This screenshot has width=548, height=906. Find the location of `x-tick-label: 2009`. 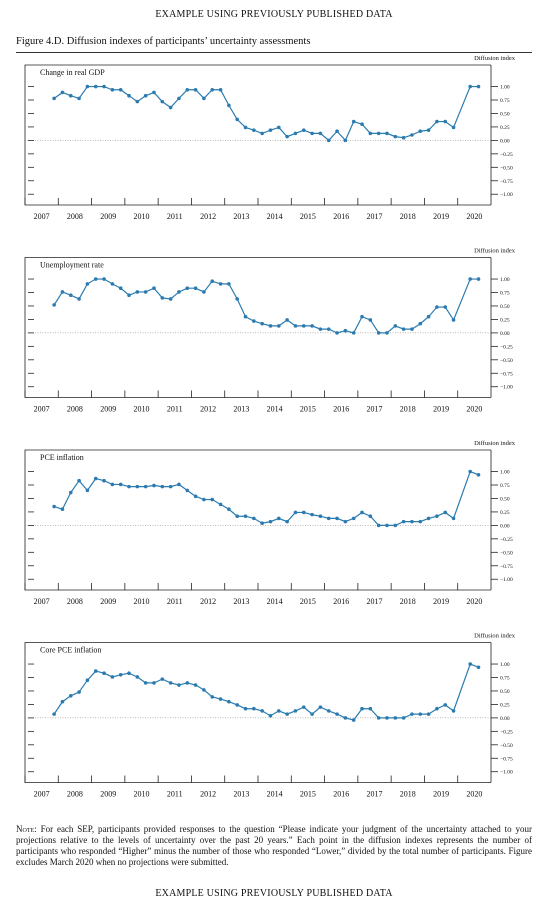

x-tick-label: 2009 is located at coordinates (108, 409).